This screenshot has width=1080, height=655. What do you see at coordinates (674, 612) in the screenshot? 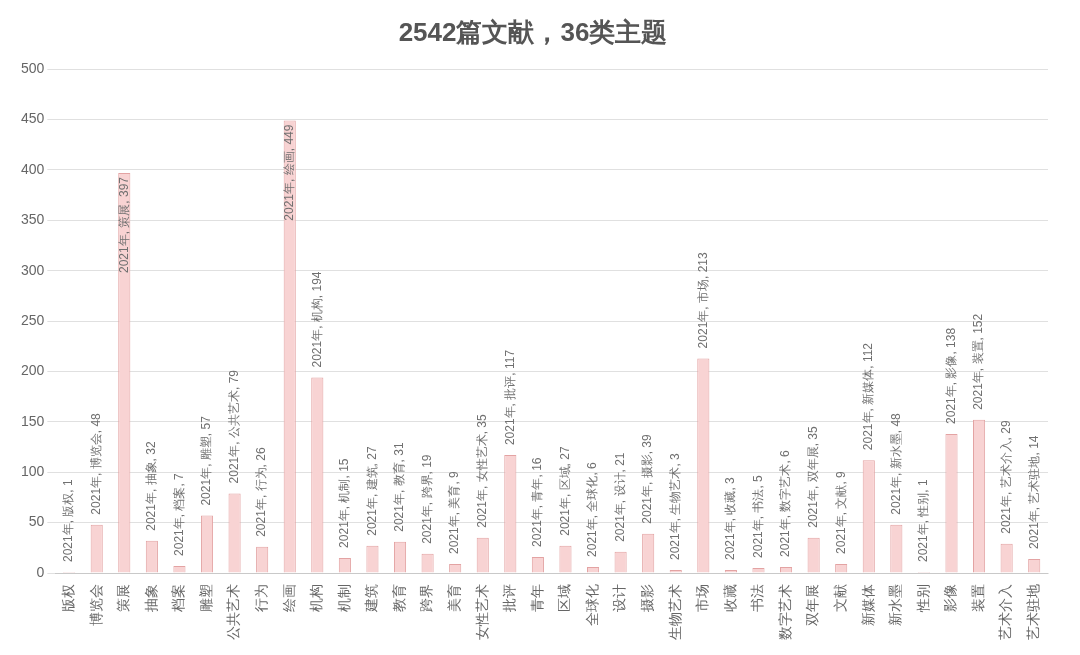
I see `x-tick-label: 生物艺术` at bounding box center [674, 612].